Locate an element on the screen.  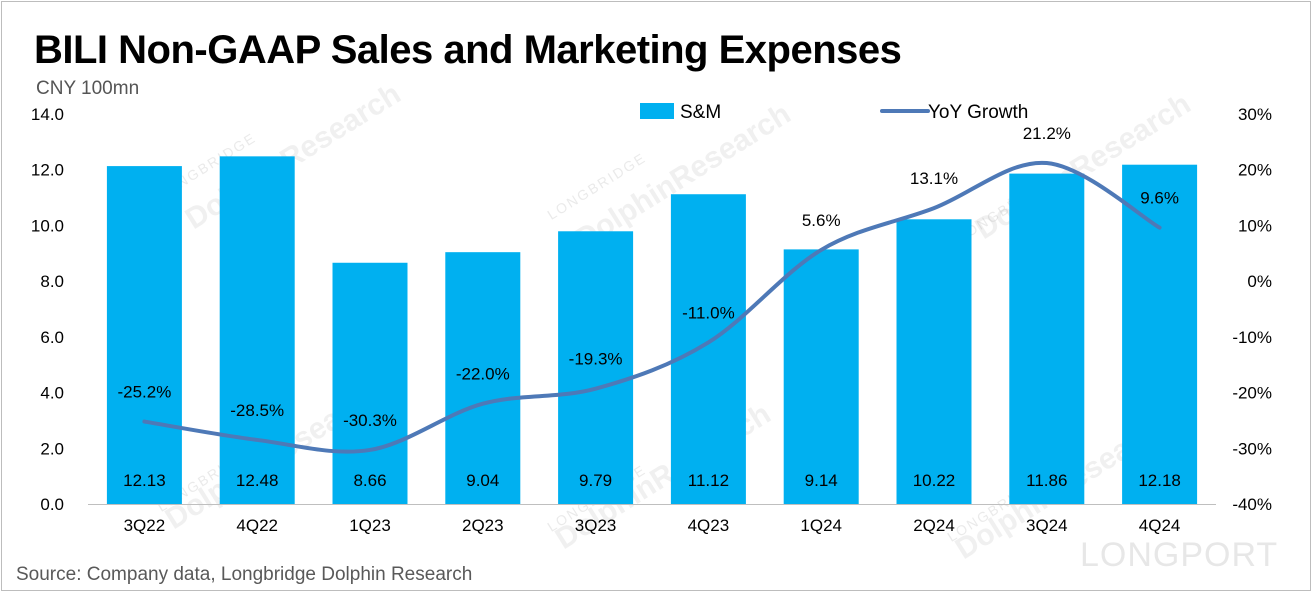
bar-3Q22 is located at coordinates (144, 335).